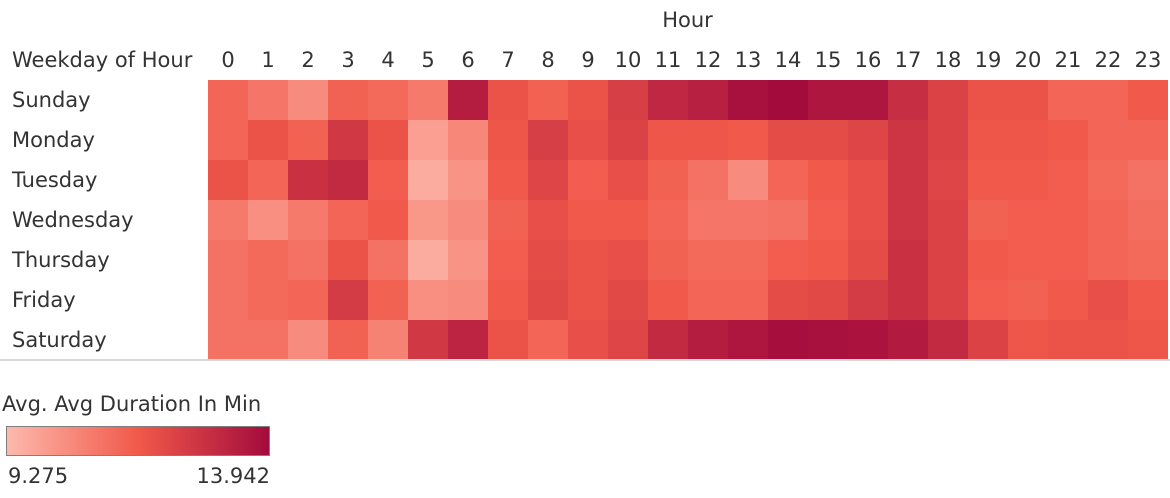 The image size is (1170, 498). What do you see at coordinates (868, 60) in the screenshot?
I see `hour-label: 16` at bounding box center [868, 60].